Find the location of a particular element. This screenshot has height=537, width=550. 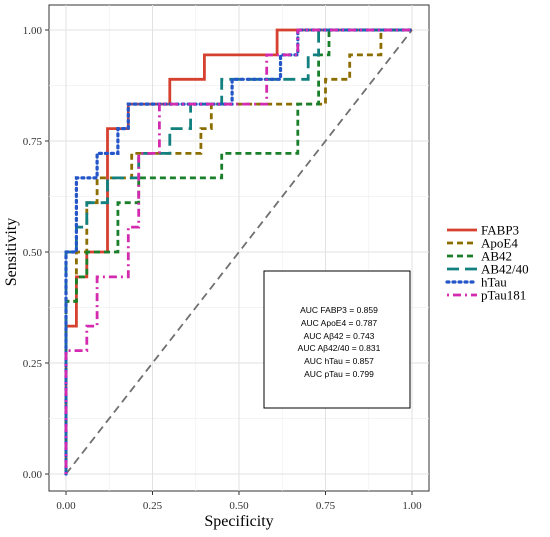

y-tick-label: 0.00 is located at coordinates (33, 475).